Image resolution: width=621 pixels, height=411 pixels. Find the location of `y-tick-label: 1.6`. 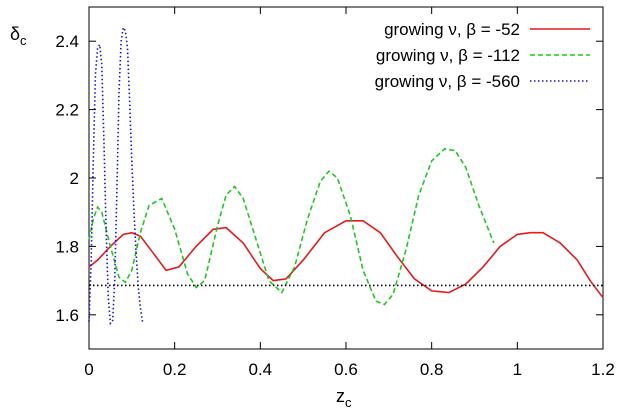

y-tick-label: 1.6 is located at coordinates (67, 315).